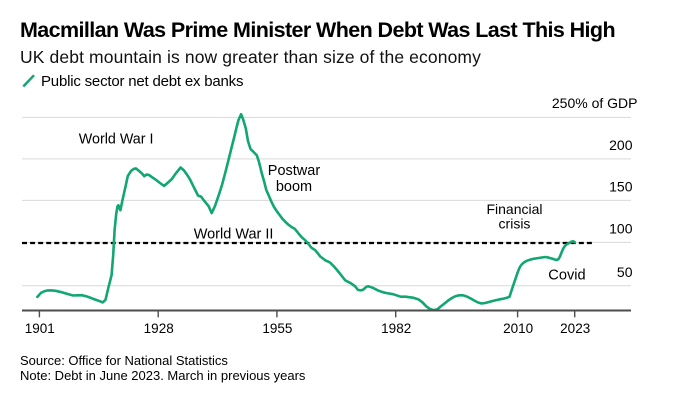  What do you see at coordinates (234, 234) in the screenshot?
I see `svg-text: World War II` at bounding box center [234, 234].